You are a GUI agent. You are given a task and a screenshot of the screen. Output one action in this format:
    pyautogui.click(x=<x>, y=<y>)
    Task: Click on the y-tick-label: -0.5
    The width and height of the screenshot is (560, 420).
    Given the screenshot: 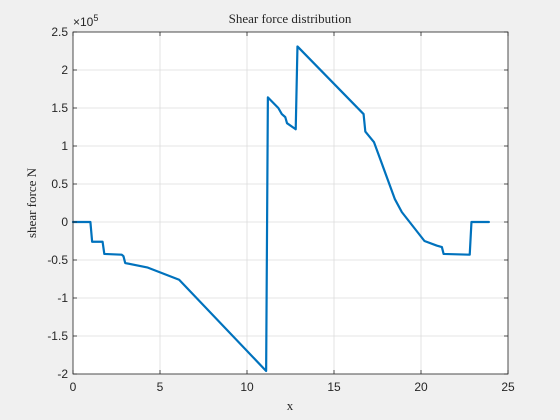 What is the action you would take?
    pyautogui.click(x=57, y=260)
    